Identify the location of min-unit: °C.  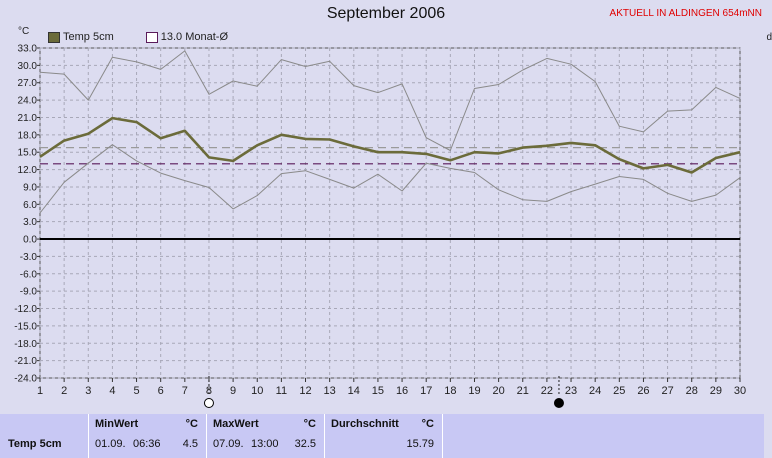
(191, 424).